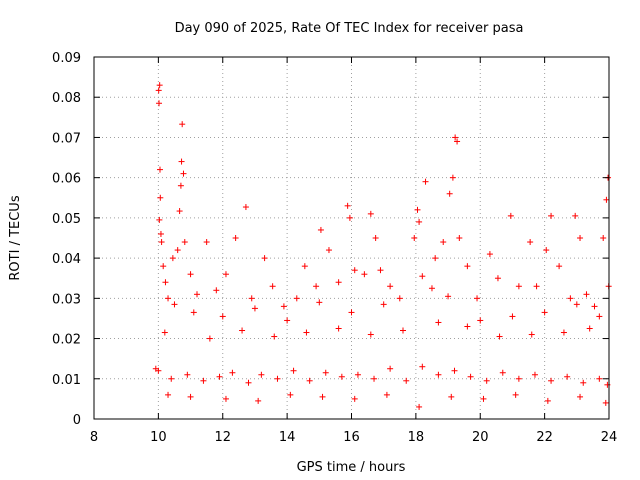 The height and width of the screenshot is (480, 640). What do you see at coordinates (544, 437) in the screenshot?
I see `x-tick-label: 22` at bounding box center [544, 437].